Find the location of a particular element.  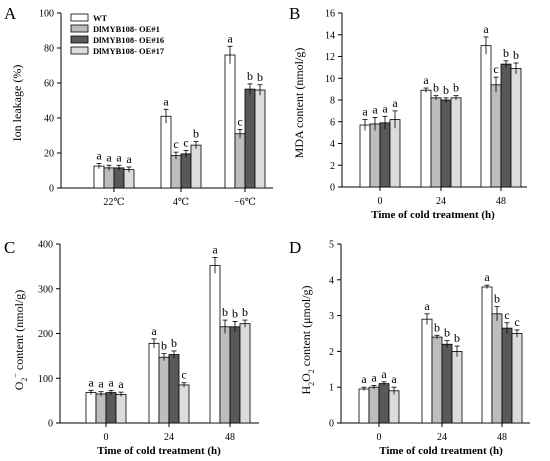

panel-b-xtick-label: 24 is located at coordinates (441, 201).